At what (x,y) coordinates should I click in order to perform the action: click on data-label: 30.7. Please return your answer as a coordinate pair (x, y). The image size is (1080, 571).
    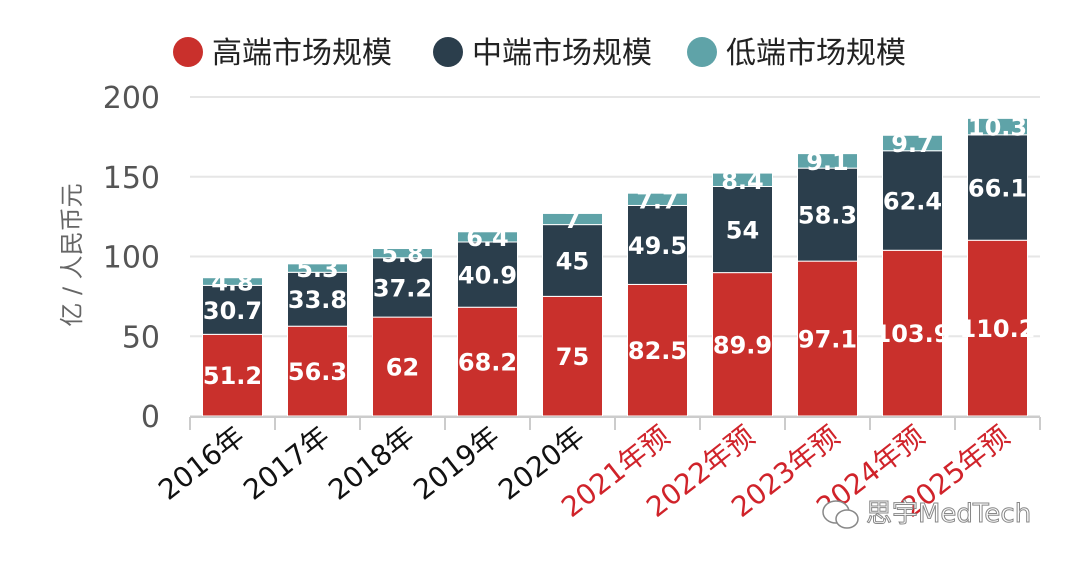
    Looking at the image, I should click on (232, 311).